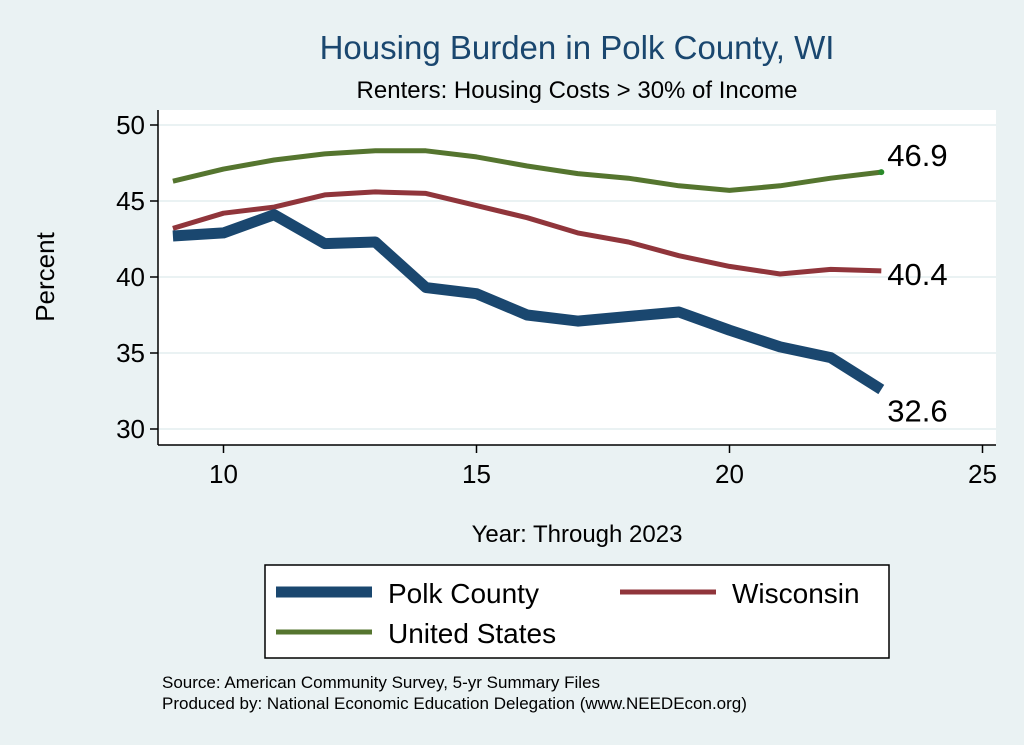 The image size is (1024, 745). Describe the element at coordinates (472, 633) in the screenshot. I see `legend-label-united-states: United States` at that location.